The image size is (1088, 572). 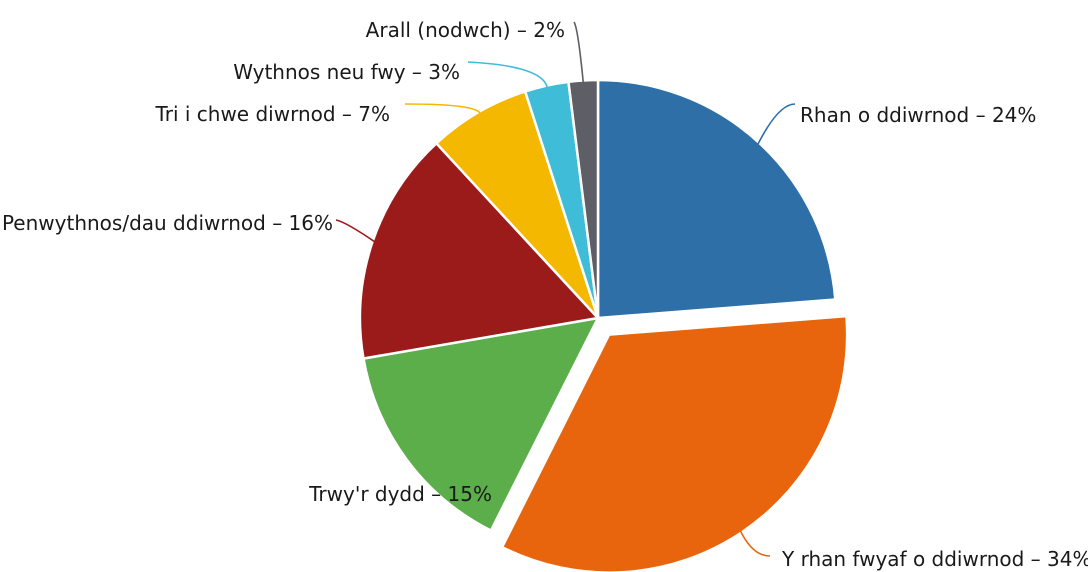 I want to click on label-arall: Arall (nodwch) – 2%, so click(x=465, y=30).